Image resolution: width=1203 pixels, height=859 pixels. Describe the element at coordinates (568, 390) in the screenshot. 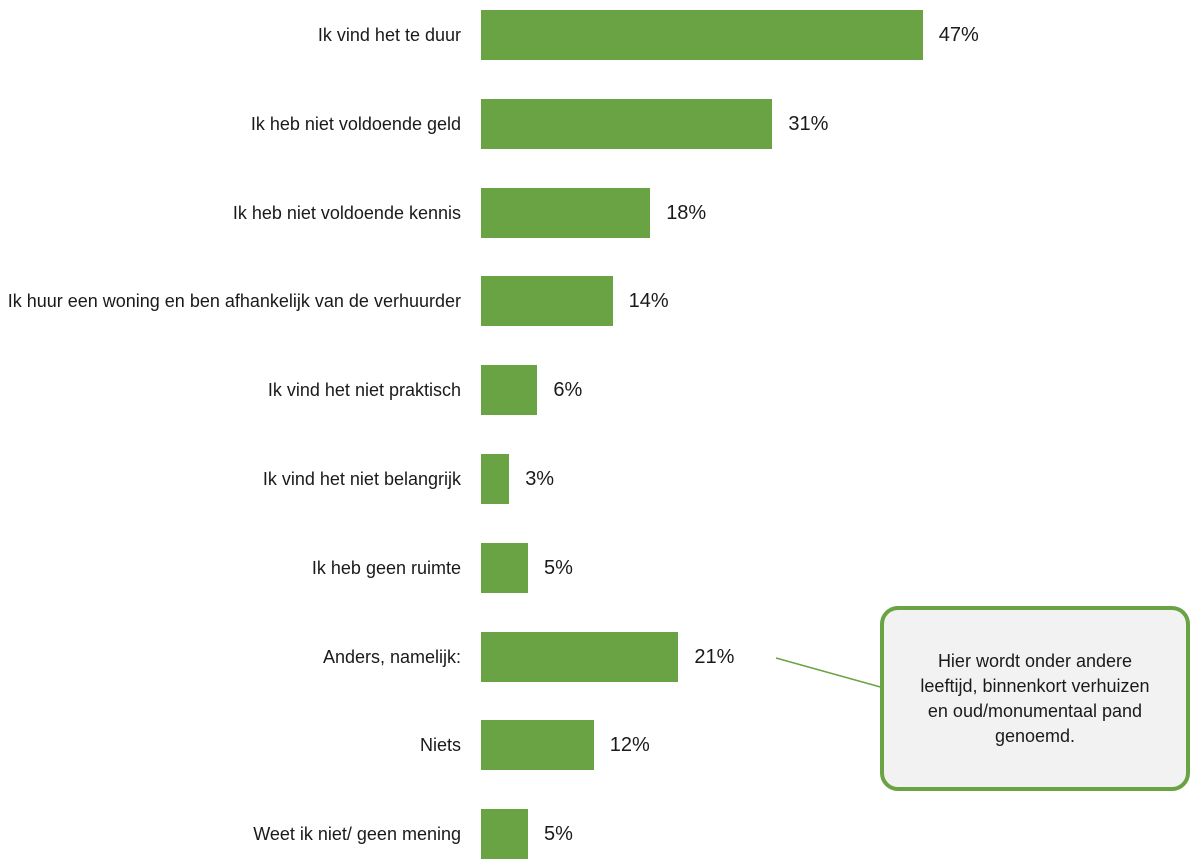

I see `data-label: 6%` at that location.